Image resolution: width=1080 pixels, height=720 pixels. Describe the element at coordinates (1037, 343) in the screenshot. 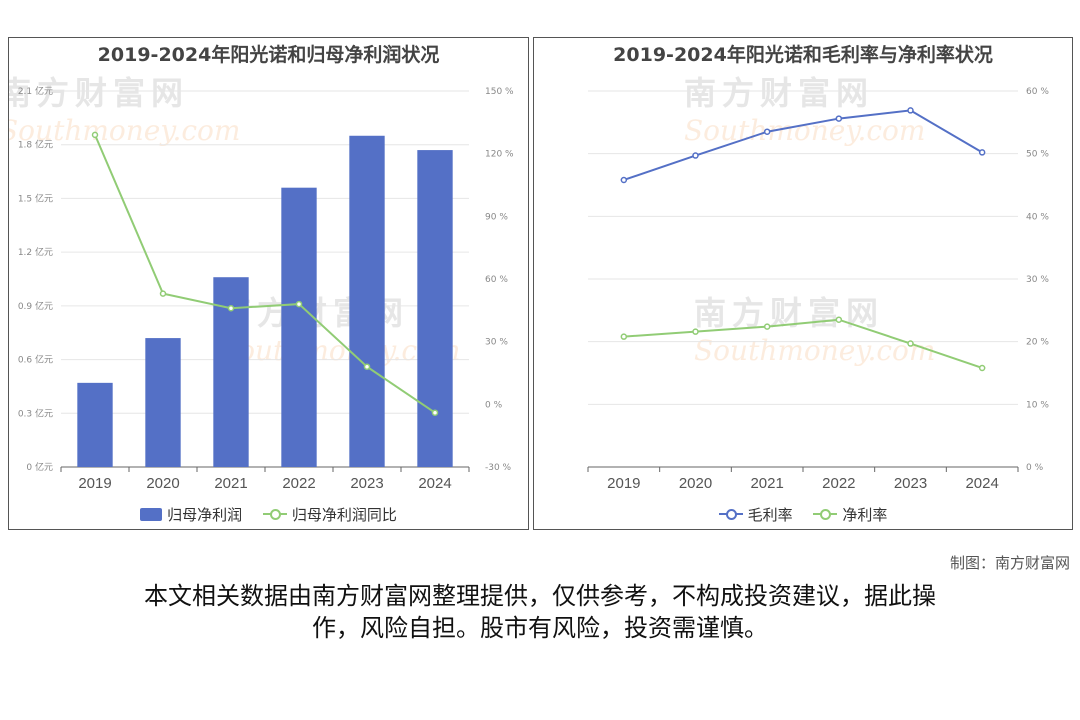

I see `y-tick-label-right: 20 %` at that location.